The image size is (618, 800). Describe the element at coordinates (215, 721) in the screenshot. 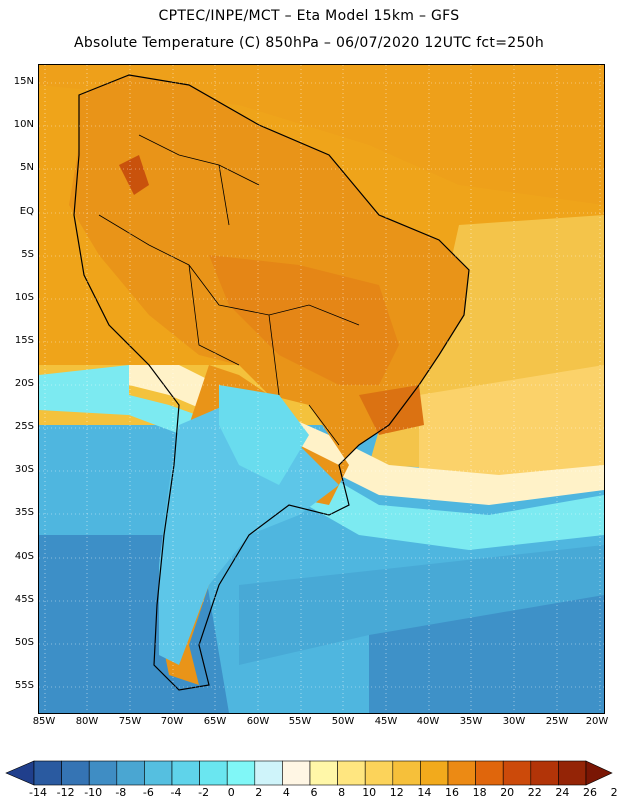

I see `lon-label: 65W` at that location.